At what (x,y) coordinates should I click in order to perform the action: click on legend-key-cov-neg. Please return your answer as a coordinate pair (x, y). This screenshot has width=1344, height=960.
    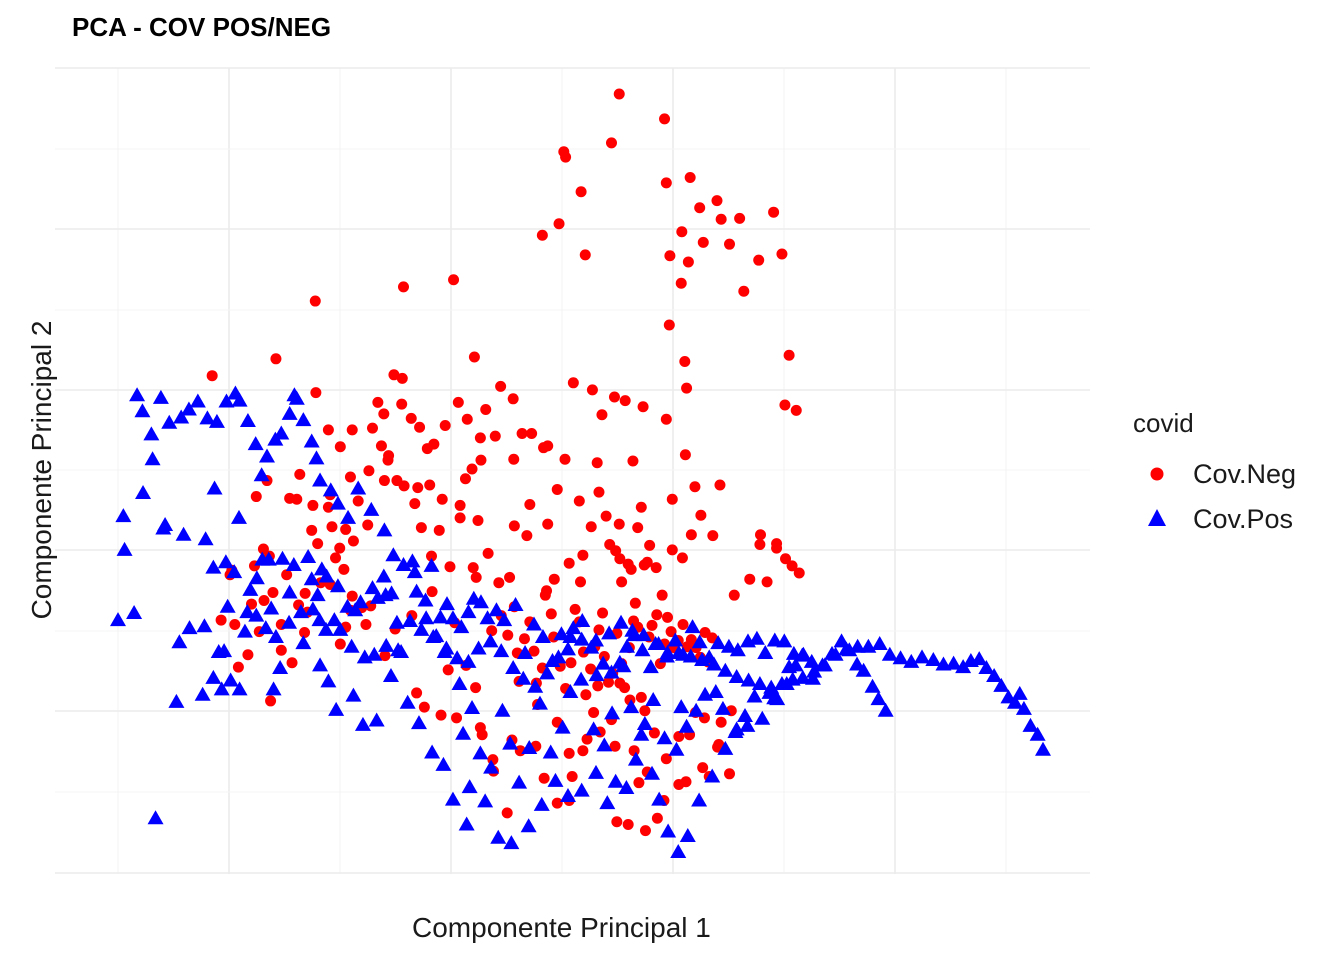
    Looking at the image, I should click on (1157, 474).